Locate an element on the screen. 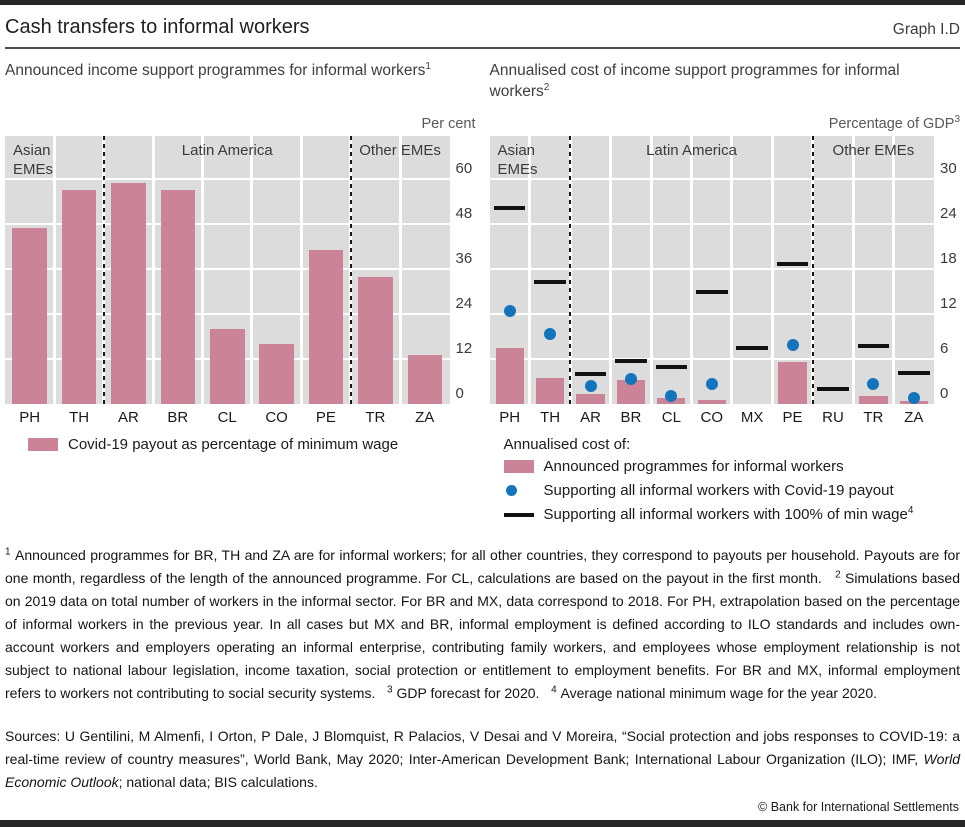  y-axis-ticks: 0 12 24 36 48 60 is located at coordinates (463, 270).